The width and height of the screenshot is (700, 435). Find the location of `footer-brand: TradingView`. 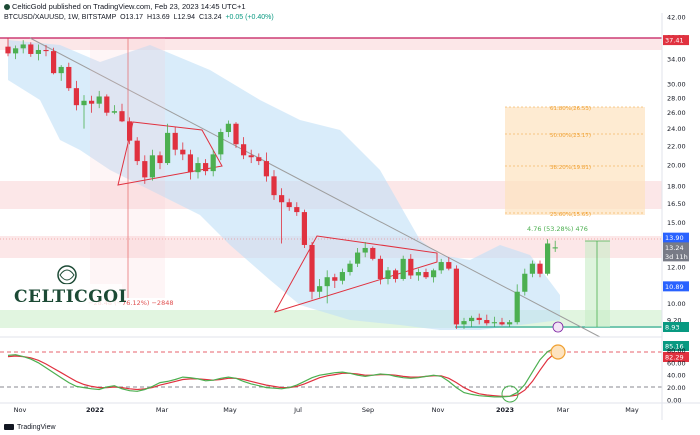

footer-brand: TradingView is located at coordinates (36, 427).